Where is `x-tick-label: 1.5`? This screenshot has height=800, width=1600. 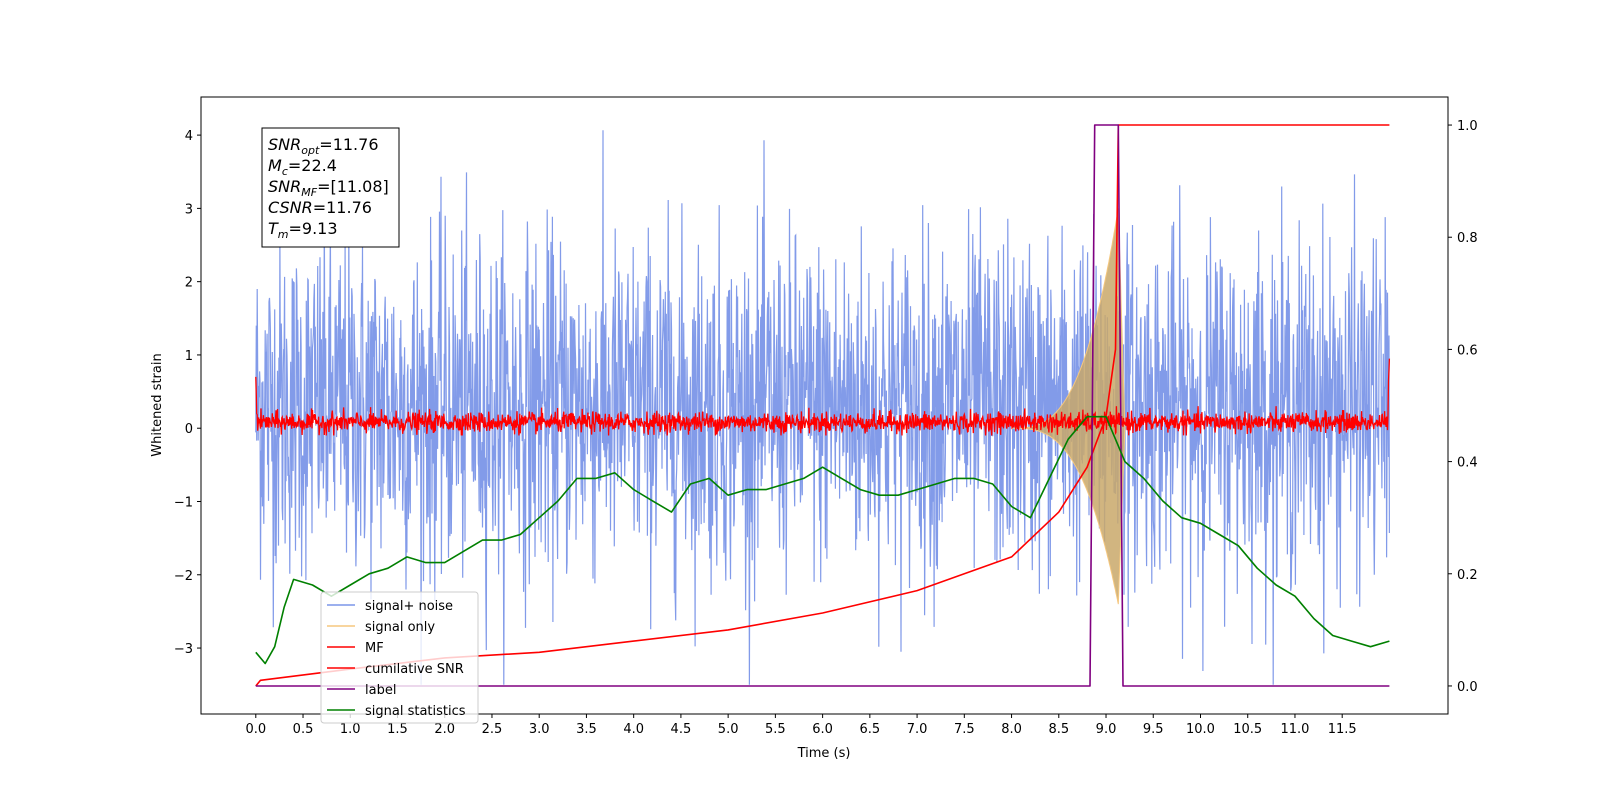 x-tick-label: 1.5 is located at coordinates (397, 729).